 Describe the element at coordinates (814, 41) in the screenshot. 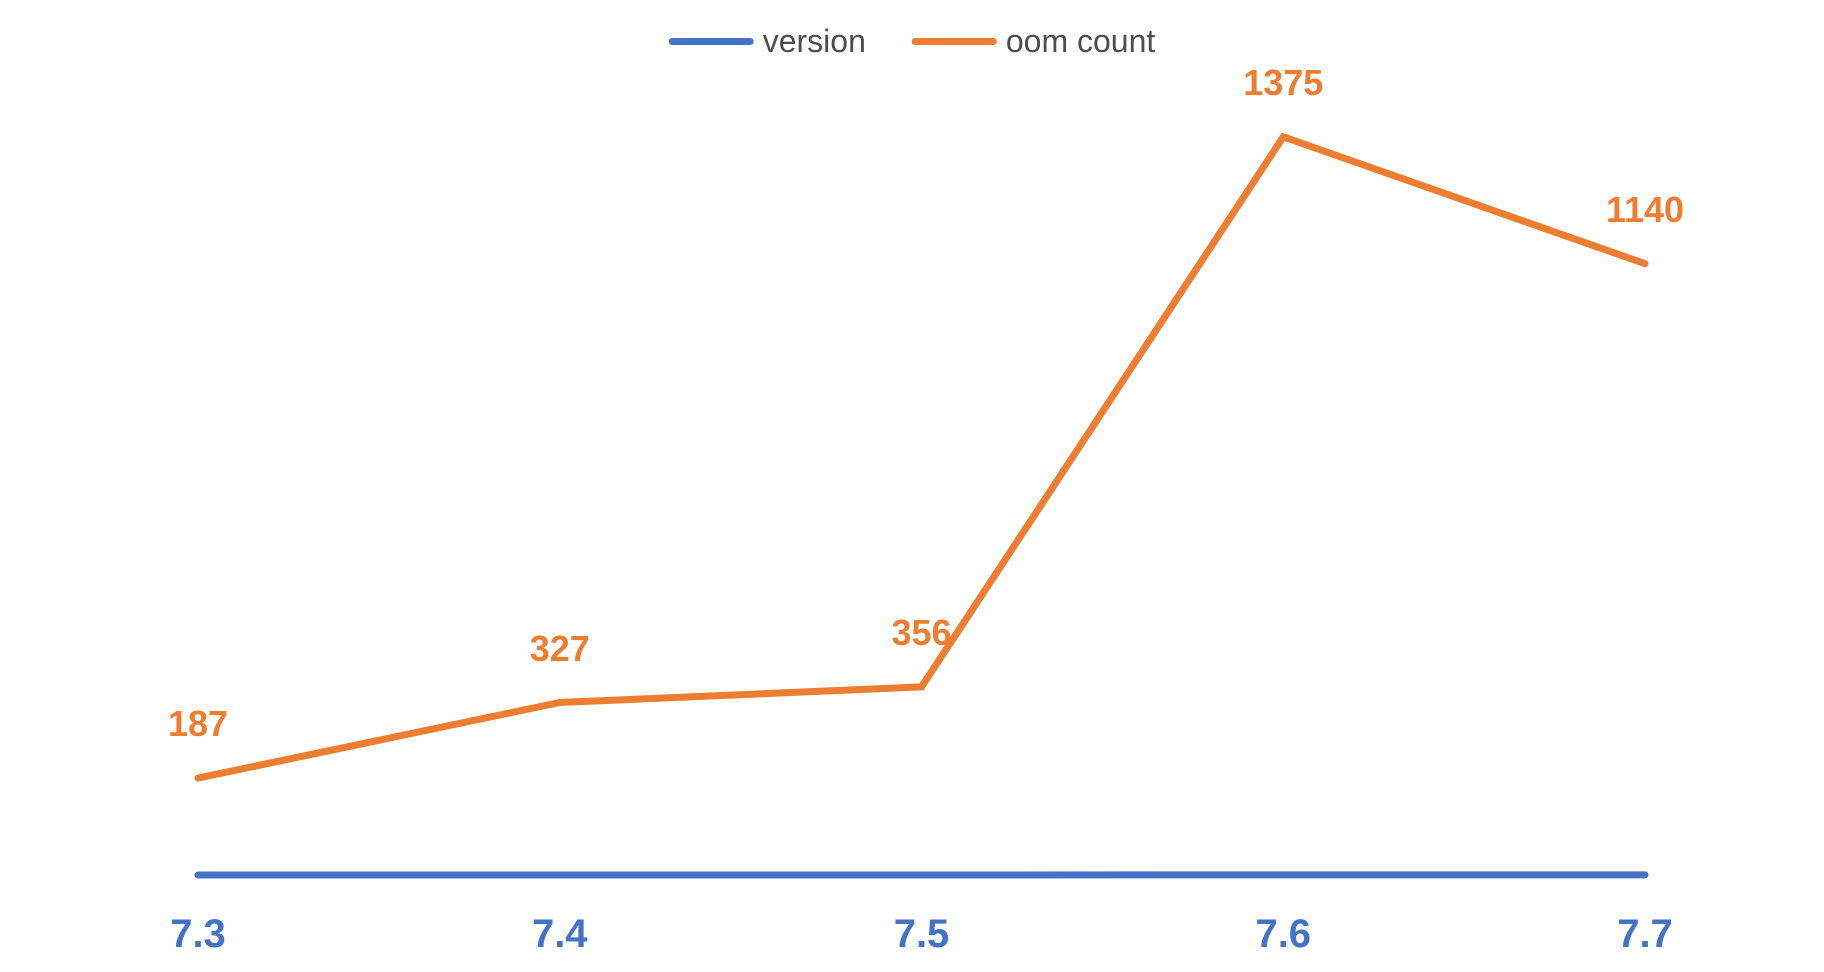

I see `legend-label-version: version` at that location.